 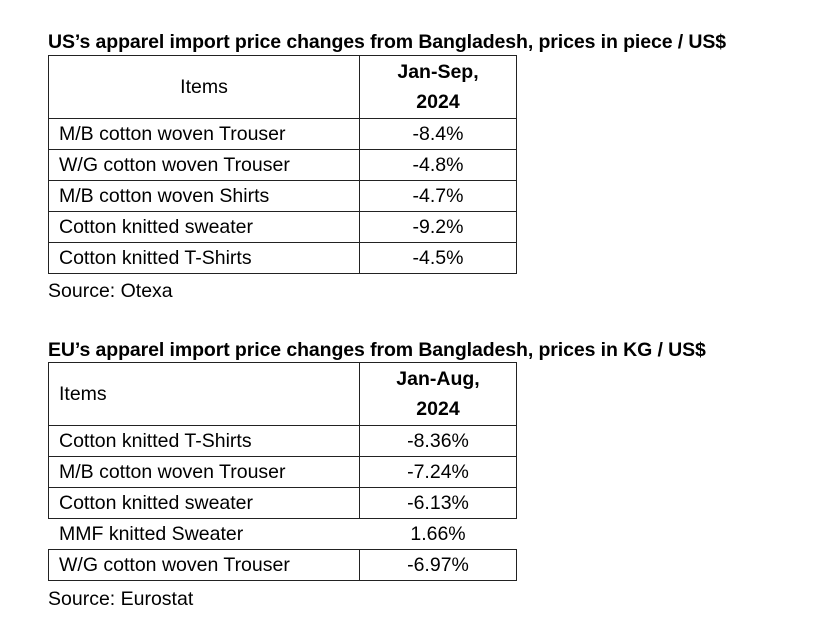 What do you see at coordinates (438, 441) in the screenshot?
I see `change-cell: -8.36%` at bounding box center [438, 441].